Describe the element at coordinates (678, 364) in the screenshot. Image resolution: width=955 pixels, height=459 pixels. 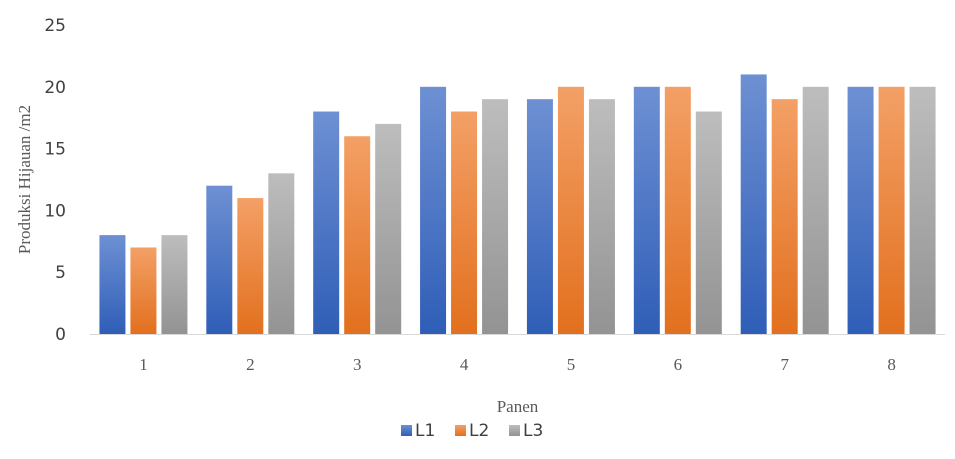
I see `x-tick-label: 6` at that location.